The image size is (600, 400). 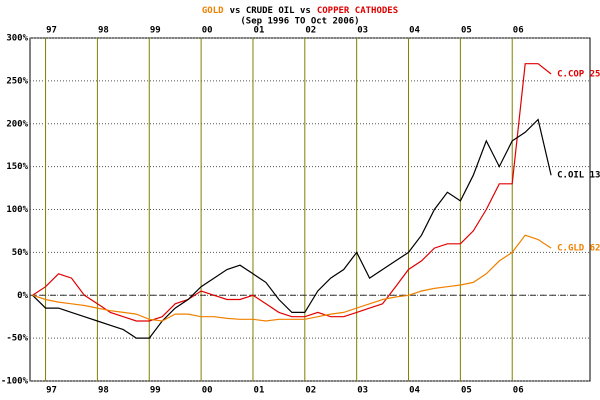 I want to click on title-part: GOLD, so click(x=213, y=11).